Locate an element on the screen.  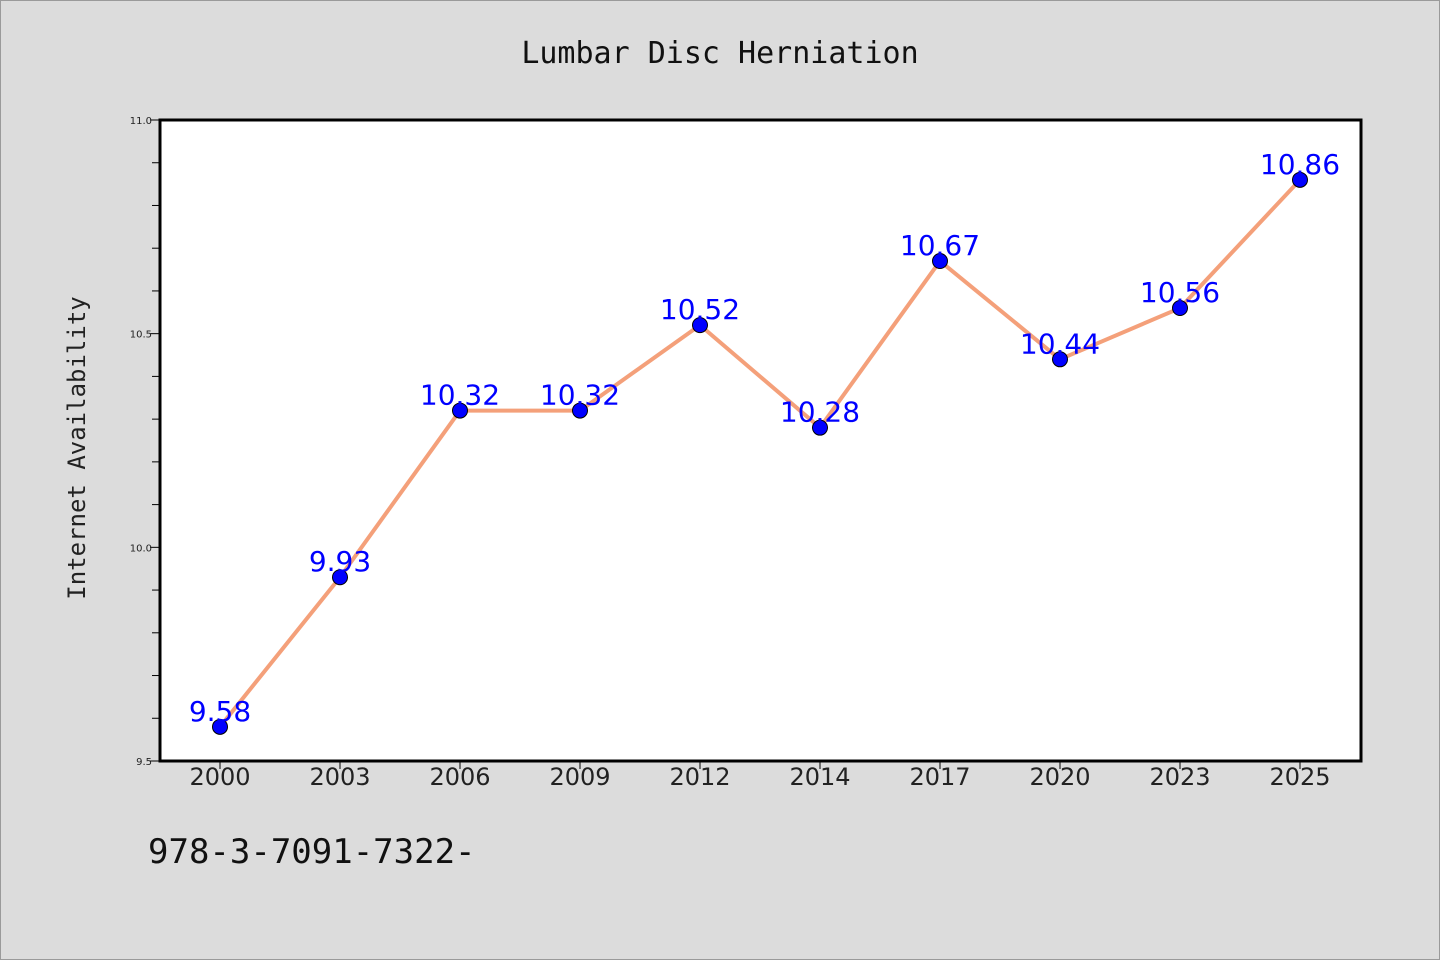
data-label: 10.52 is located at coordinates (700, 309).